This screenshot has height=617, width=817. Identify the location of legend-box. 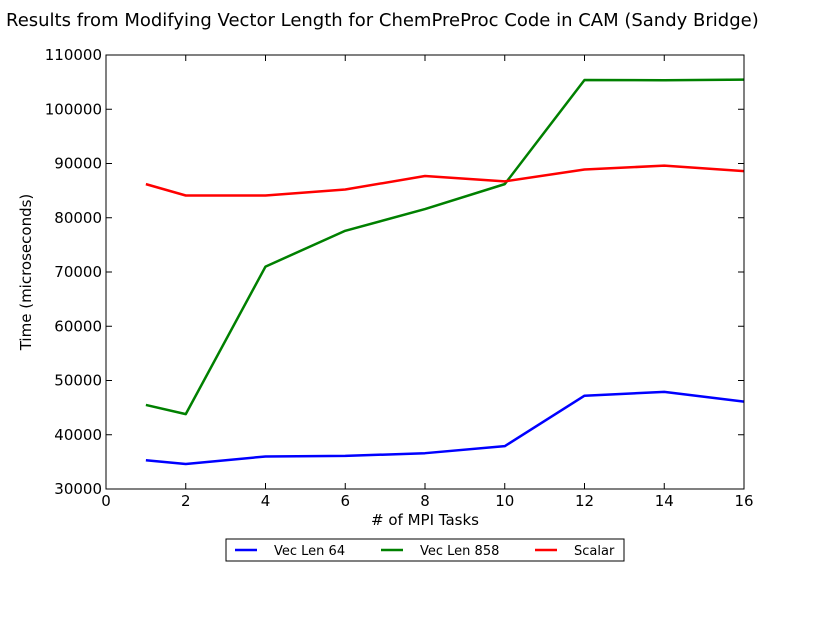
(425, 550).